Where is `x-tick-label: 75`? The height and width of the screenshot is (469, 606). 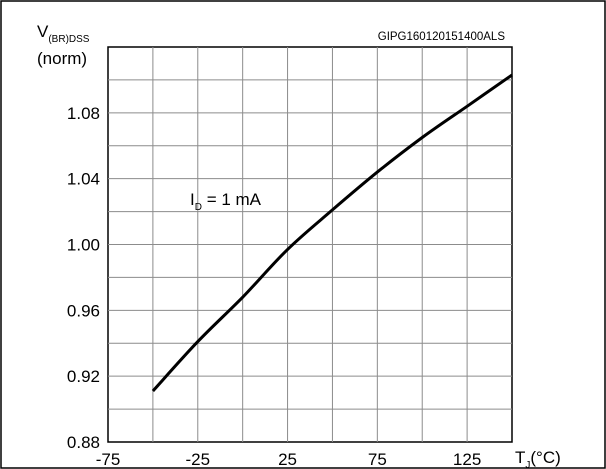 x-tick-label: 75 is located at coordinates (377, 459).